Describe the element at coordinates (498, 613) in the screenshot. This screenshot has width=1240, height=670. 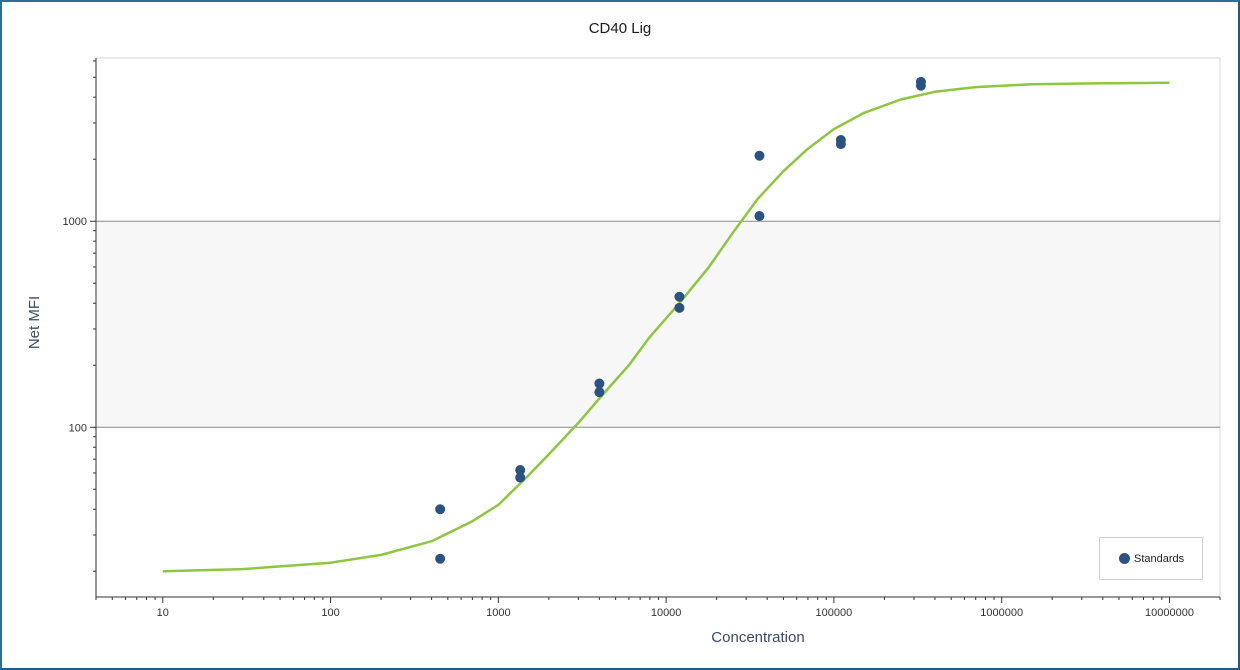
I see `x-tick-label: 1000` at that location.